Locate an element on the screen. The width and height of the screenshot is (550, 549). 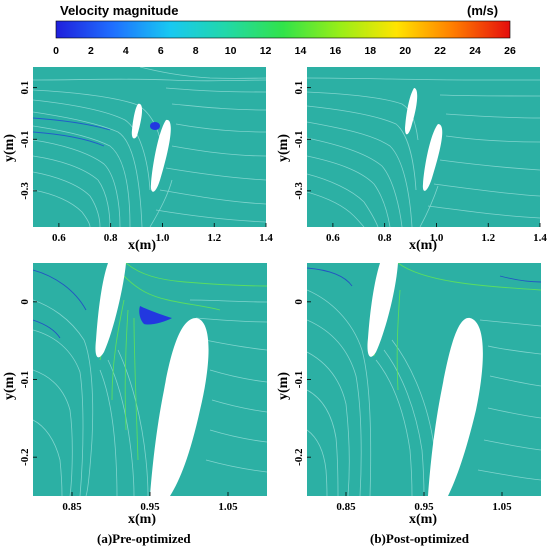
colorbar-bar is located at coordinates (283, 29).